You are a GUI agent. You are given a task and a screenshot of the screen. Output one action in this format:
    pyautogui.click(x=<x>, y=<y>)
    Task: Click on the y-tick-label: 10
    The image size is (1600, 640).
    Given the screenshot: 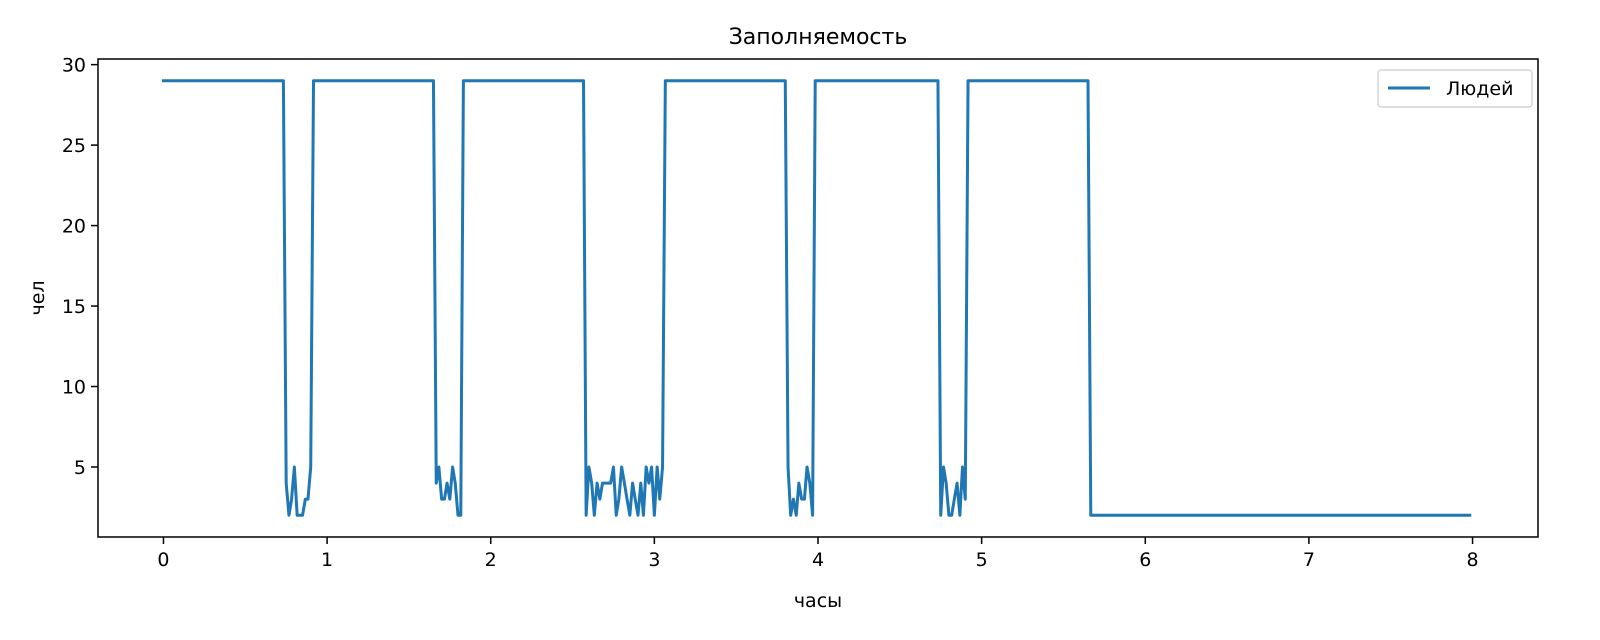 What is the action you would take?
    pyautogui.click(x=74, y=388)
    